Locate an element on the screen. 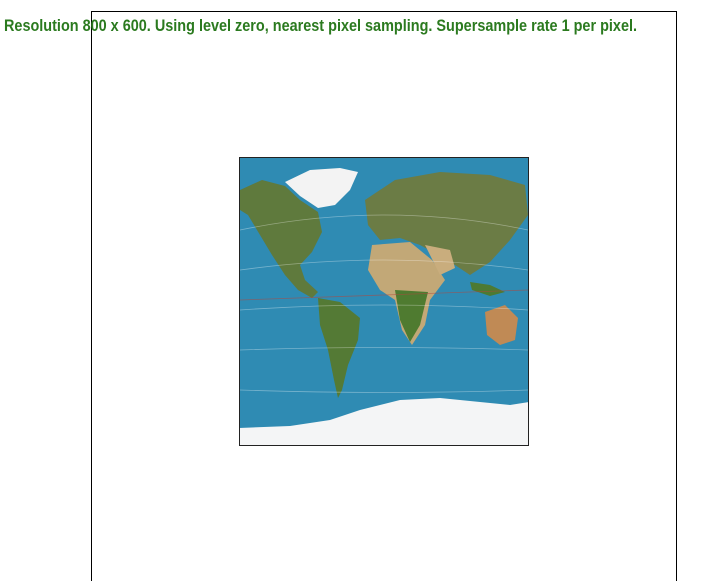 The image size is (726, 581). greenland is located at coordinates (321, 188).